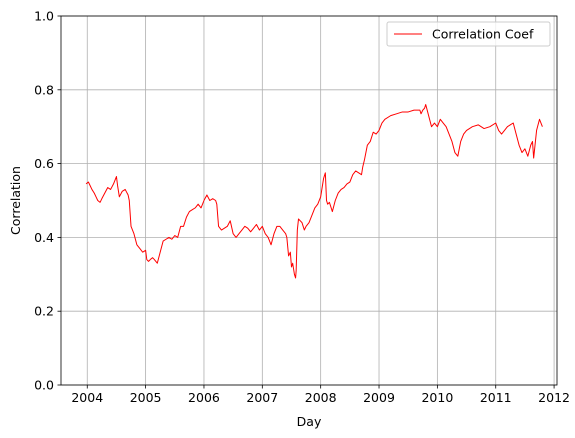  What do you see at coordinates (44, 237) in the screenshot?
I see `y-tick-label: 0.4` at bounding box center [44, 237].